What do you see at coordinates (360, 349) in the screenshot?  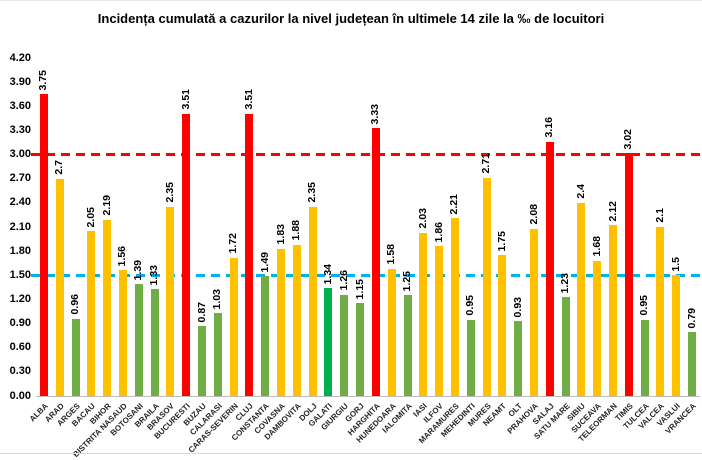 I see `bar-gorj` at bounding box center [360, 349].